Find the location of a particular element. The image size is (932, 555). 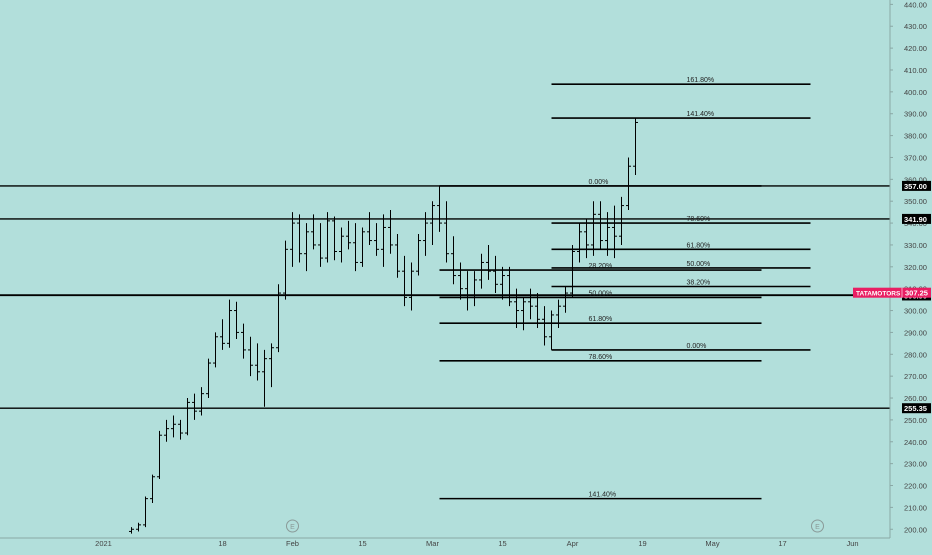

level-price-tag-label: 357.00 is located at coordinates (915, 186).